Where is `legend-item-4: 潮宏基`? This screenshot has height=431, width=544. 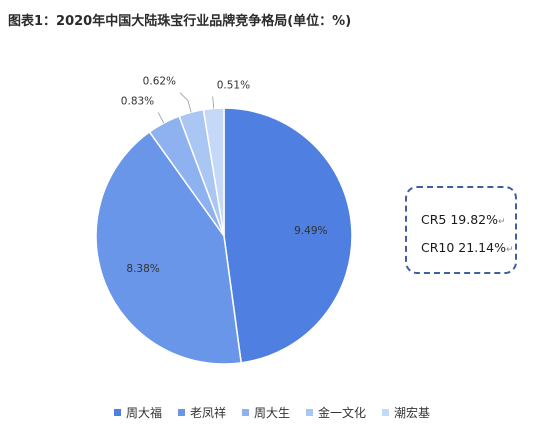
legend-item-4: 潮宏基 is located at coordinates (406, 412).